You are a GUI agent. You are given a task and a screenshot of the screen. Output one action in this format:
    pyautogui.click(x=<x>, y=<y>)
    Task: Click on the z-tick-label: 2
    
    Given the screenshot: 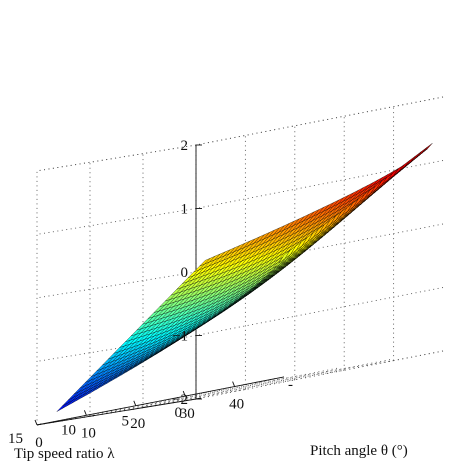 What is the action you would take?
    pyautogui.click(x=185, y=146)
    